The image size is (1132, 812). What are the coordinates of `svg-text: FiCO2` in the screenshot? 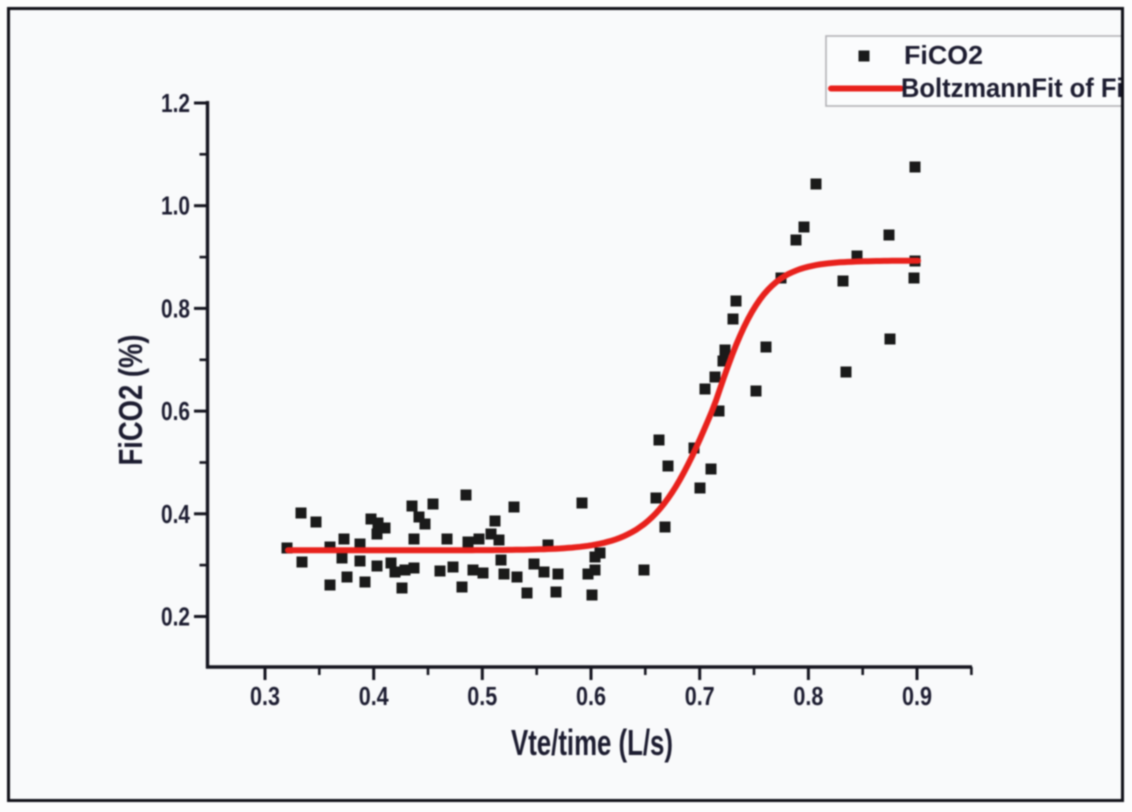 It's located at (943, 55).